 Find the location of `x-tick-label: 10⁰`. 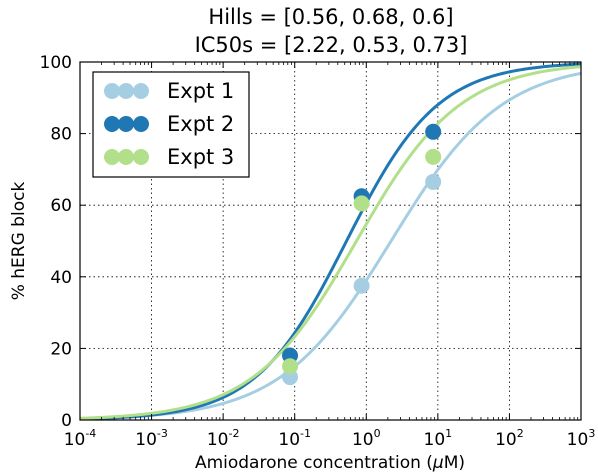

x-tick-label: 10⁰ is located at coordinates (366, 438).